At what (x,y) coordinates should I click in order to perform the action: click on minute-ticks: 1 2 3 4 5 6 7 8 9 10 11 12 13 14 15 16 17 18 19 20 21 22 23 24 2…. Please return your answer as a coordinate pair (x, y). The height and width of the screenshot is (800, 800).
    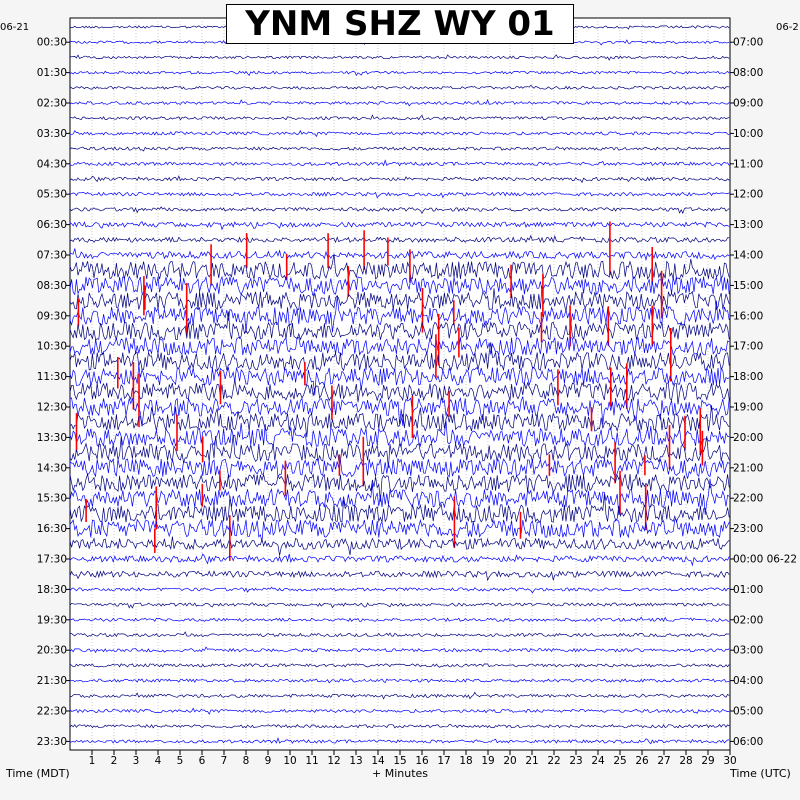
    Looking at the image, I should click on (413, 758).